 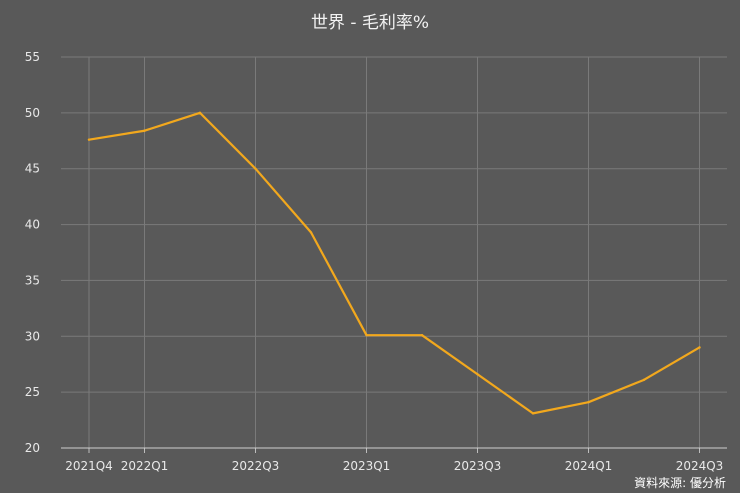 I want to click on y-tick-label: 50, so click(x=32, y=113).